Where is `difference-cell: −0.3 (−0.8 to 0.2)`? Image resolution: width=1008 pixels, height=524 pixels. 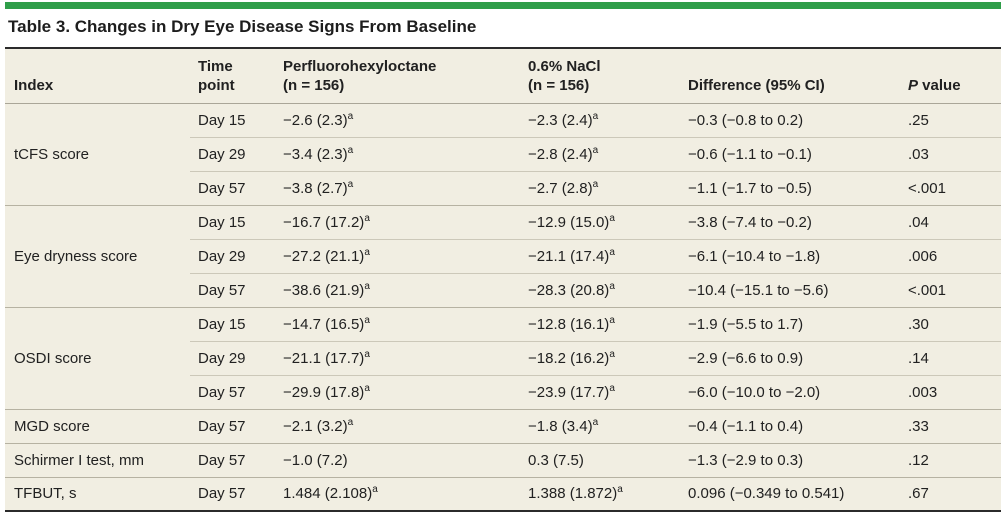
difference-cell: −0.3 (−0.8 to 0.2) is located at coordinates (746, 120).